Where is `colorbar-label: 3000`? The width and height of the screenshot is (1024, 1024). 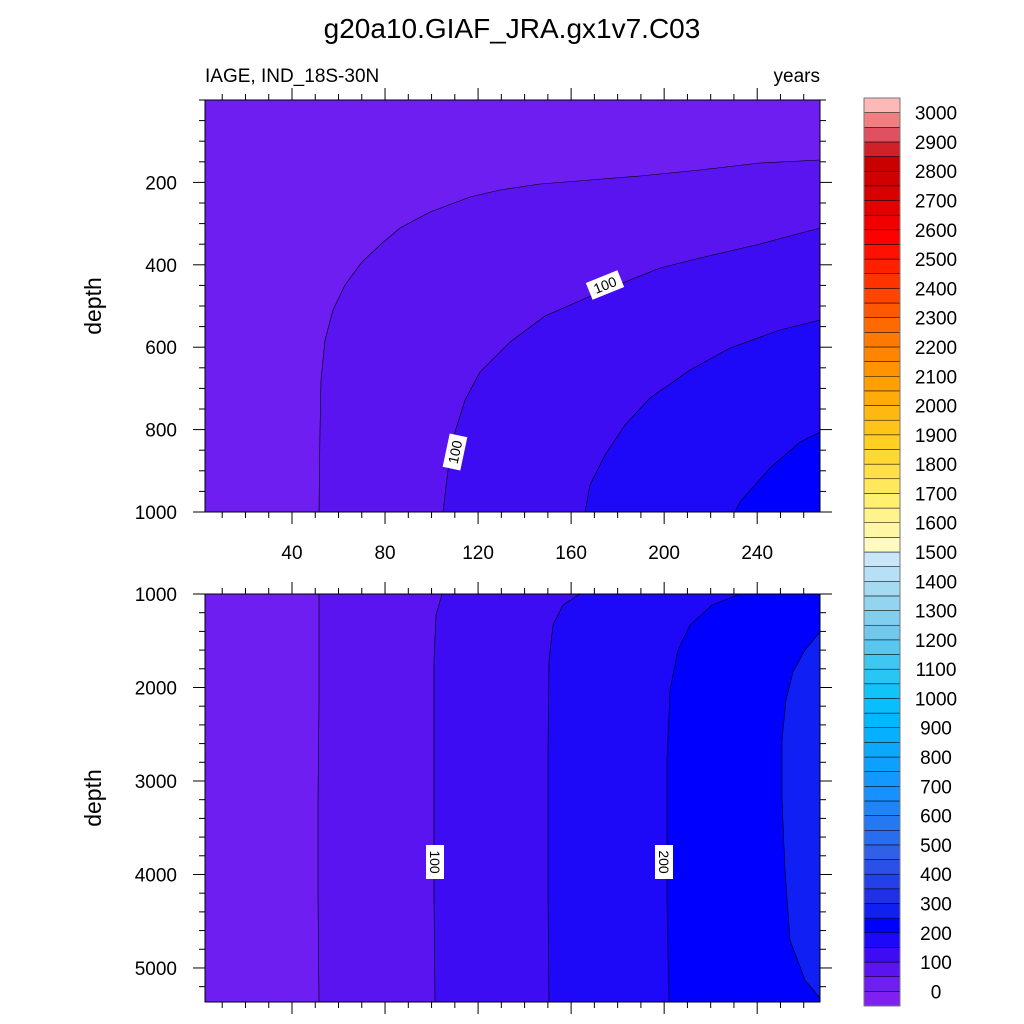 colorbar-label: 3000 is located at coordinates (936, 114).